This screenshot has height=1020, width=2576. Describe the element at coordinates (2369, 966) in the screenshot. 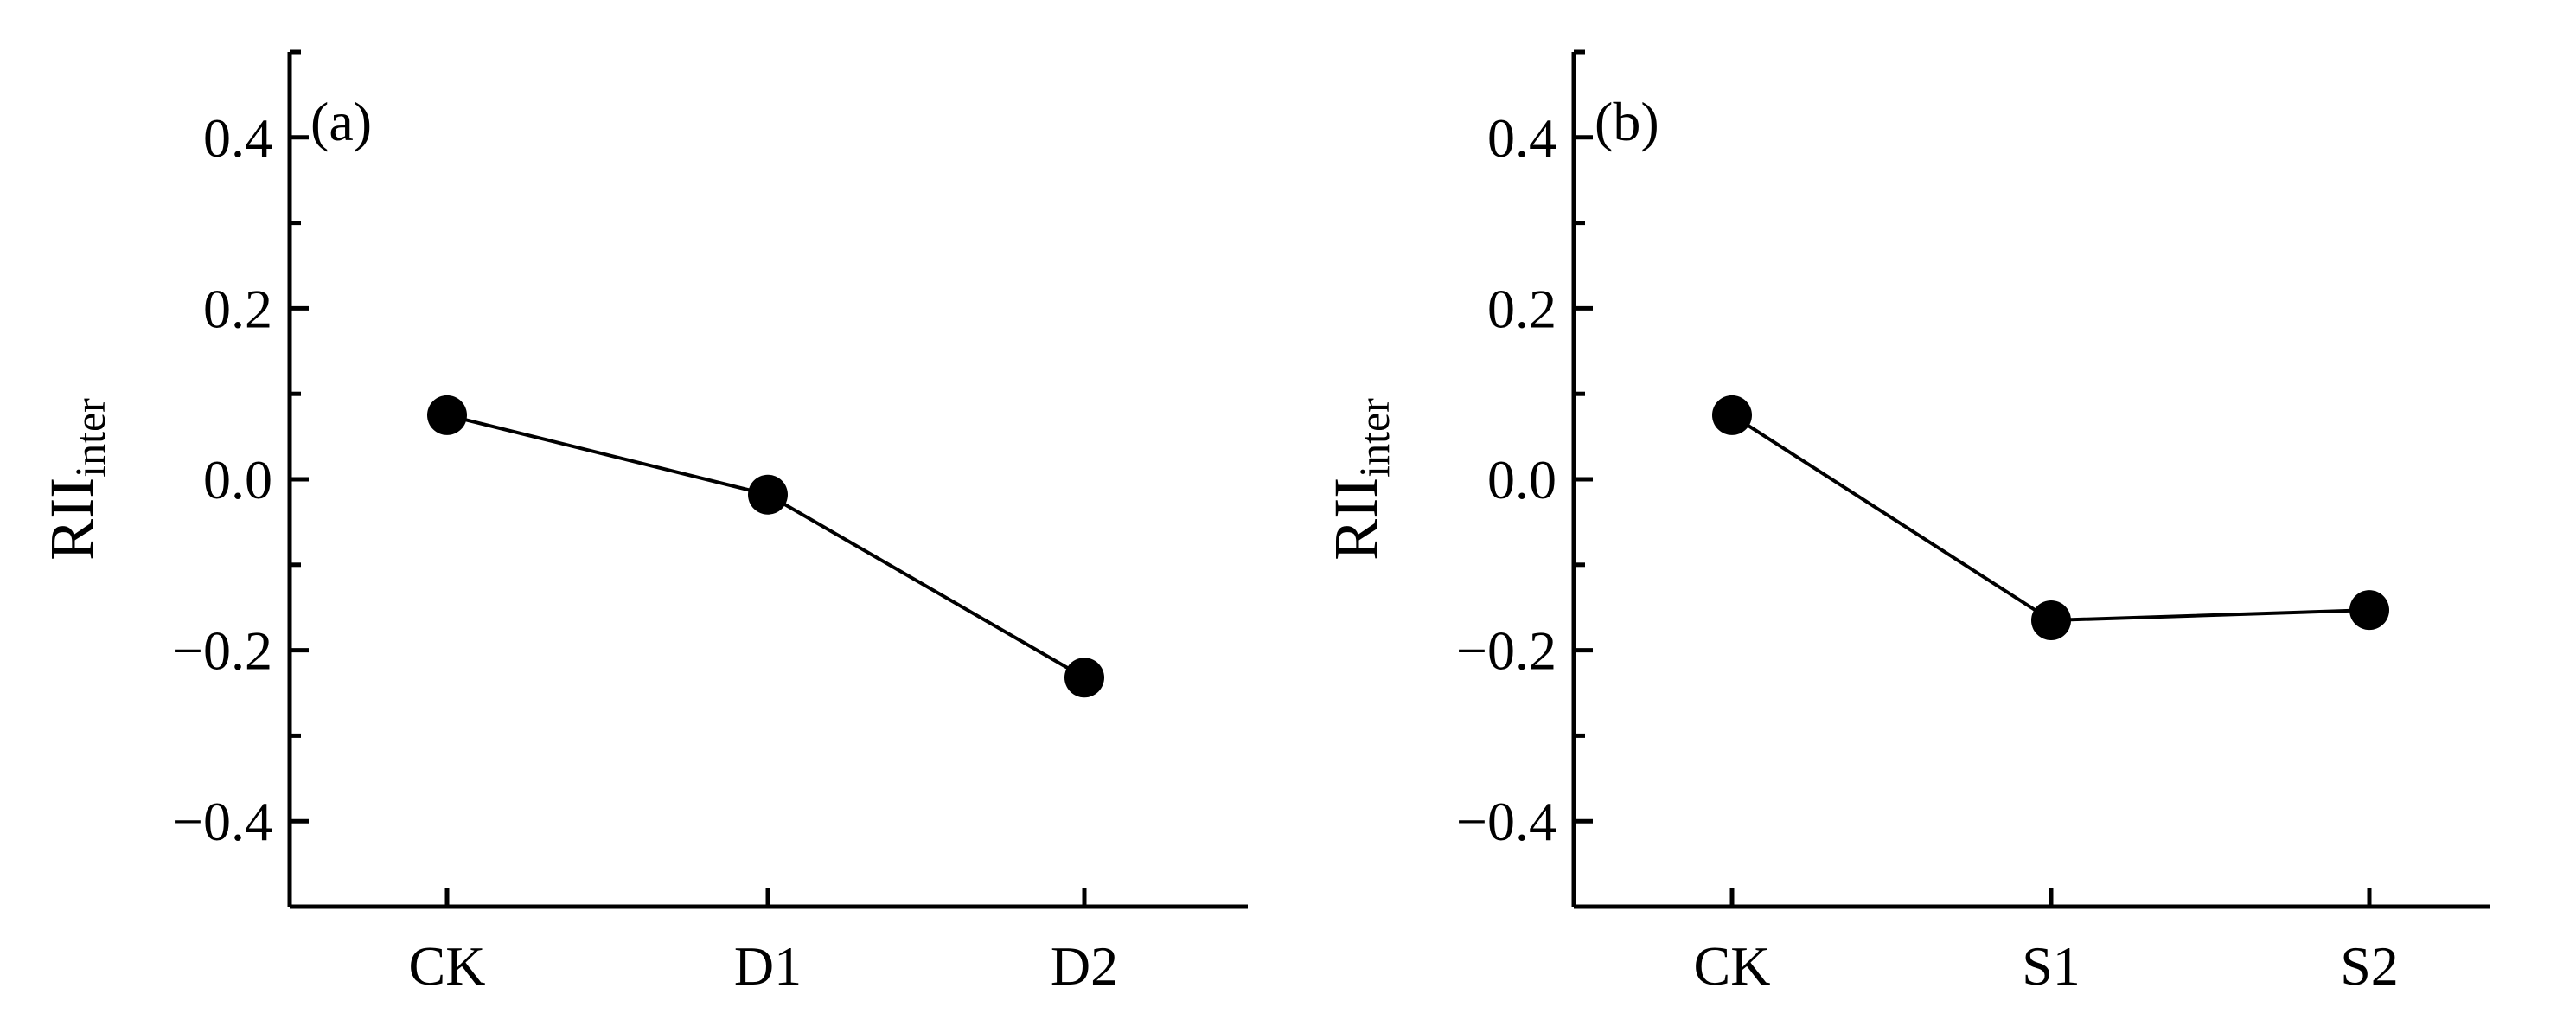

I see `x-tick-label: S2` at that location.